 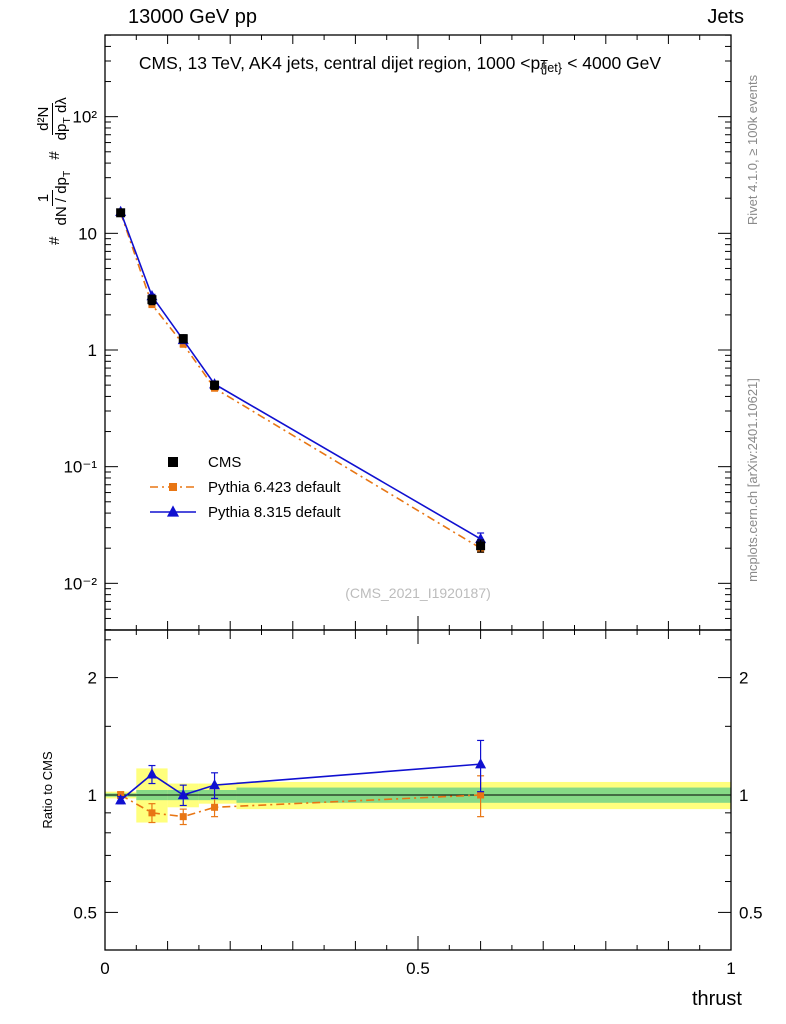 I want to click on legend-label: CMS, so click(x=224, y=462).